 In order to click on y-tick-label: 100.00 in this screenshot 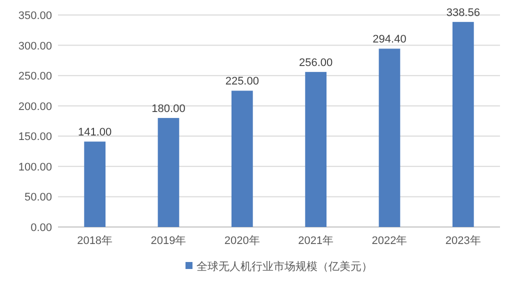, I will do `click(35, 167)`.